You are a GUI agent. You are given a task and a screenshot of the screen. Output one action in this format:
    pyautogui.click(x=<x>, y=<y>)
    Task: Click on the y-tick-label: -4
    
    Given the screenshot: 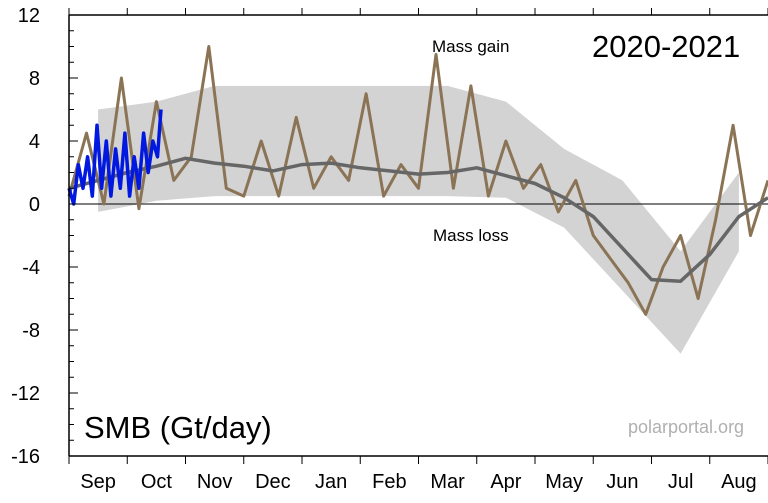 What is the action you would take?
    pyautogui.click(x=31, y=268)
    